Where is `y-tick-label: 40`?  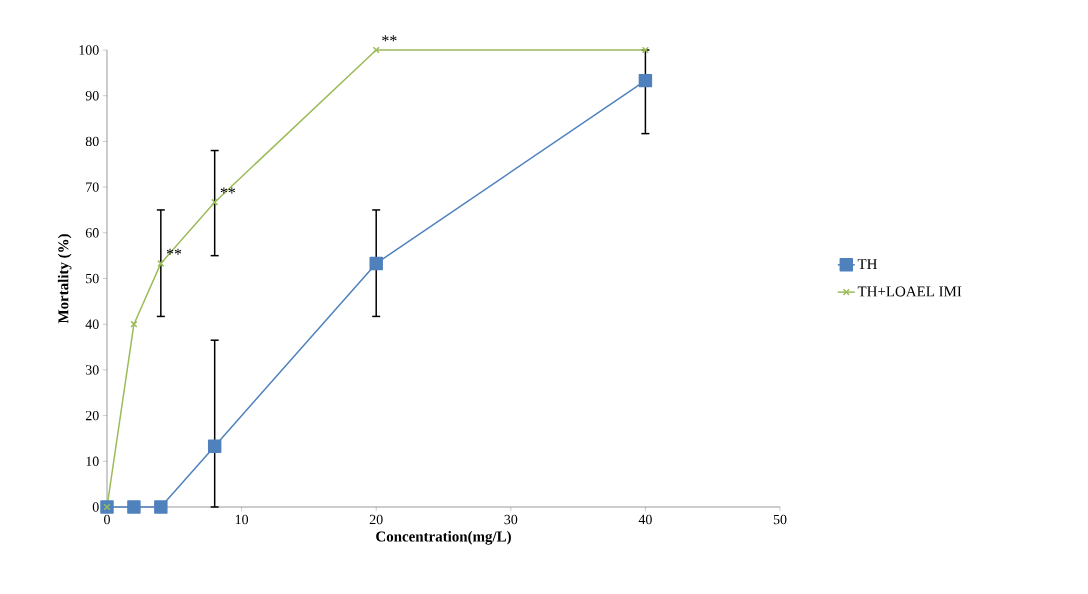
y-tick-label: 40 is located at coordinates (92, 324).